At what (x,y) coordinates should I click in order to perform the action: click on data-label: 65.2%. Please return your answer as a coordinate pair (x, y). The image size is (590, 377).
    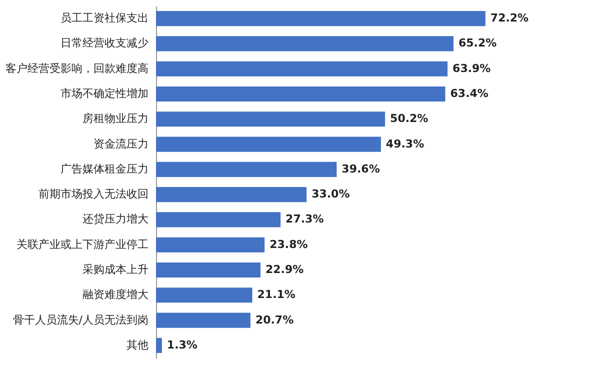
    Looking at the image, I should click on (477, 43).